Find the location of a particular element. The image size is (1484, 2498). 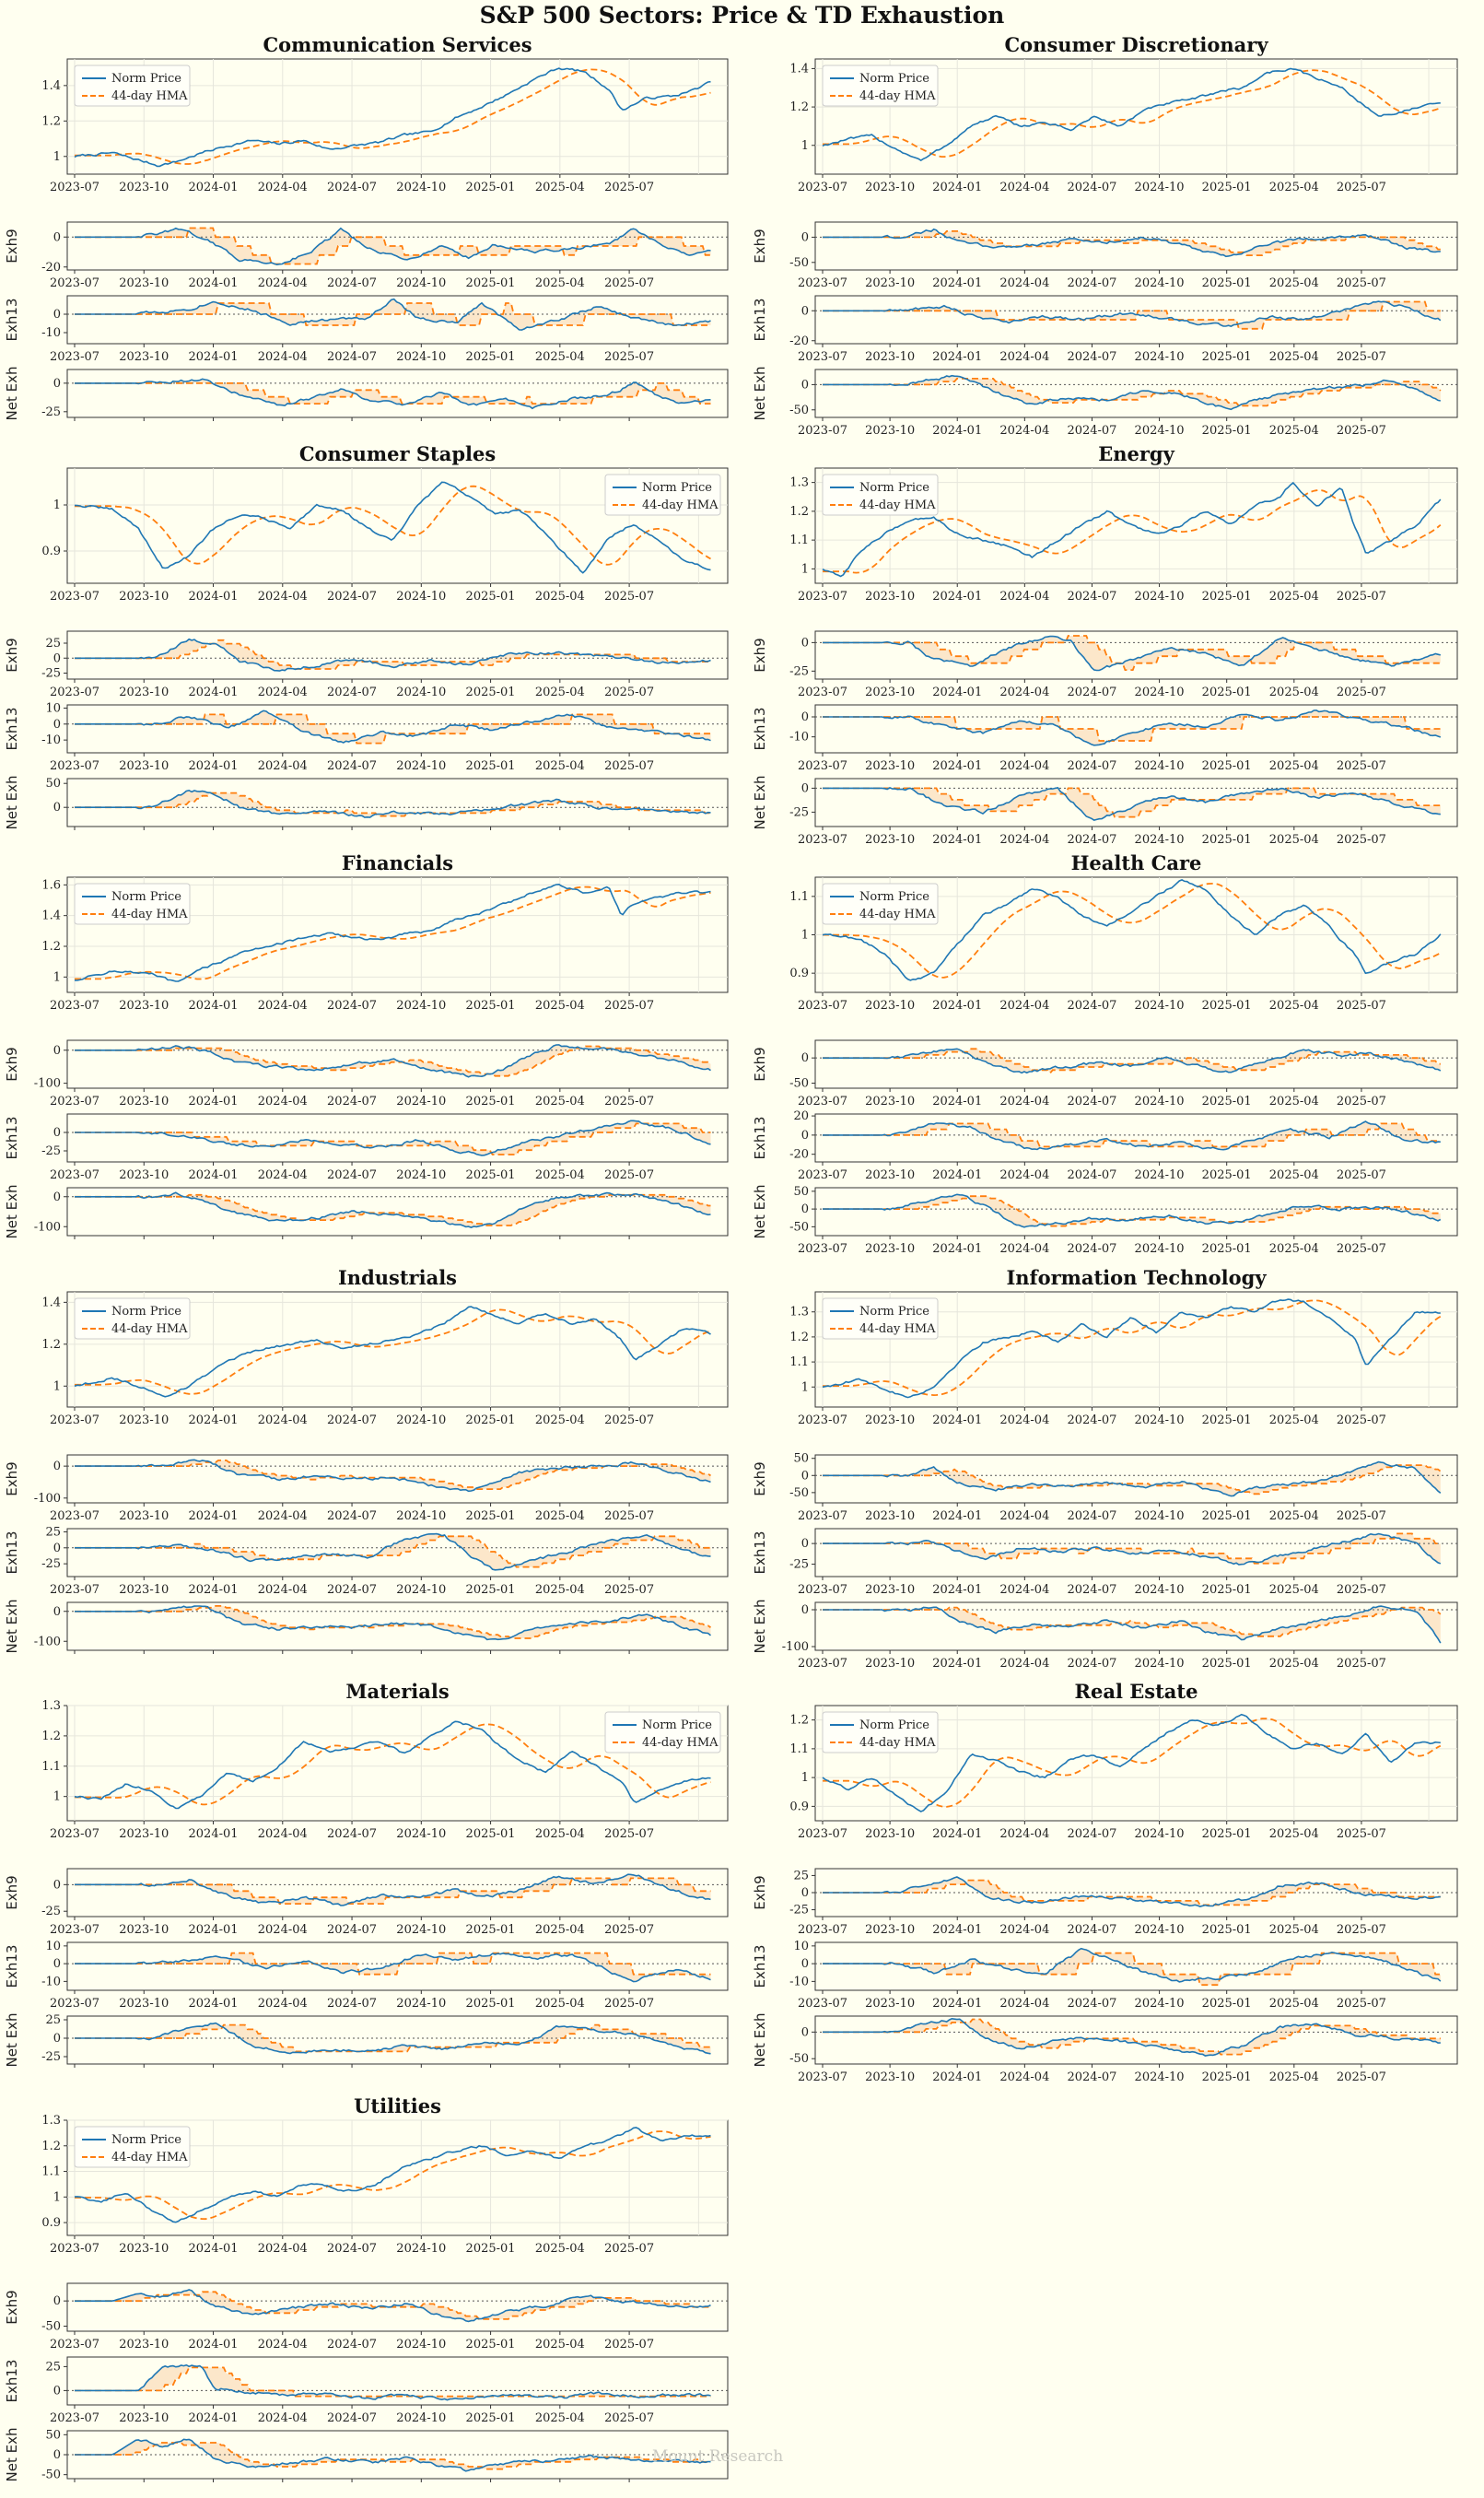

information-technology-exh9-xtick-label-8: 2025-07 is located at coordinates (1361, 1516).